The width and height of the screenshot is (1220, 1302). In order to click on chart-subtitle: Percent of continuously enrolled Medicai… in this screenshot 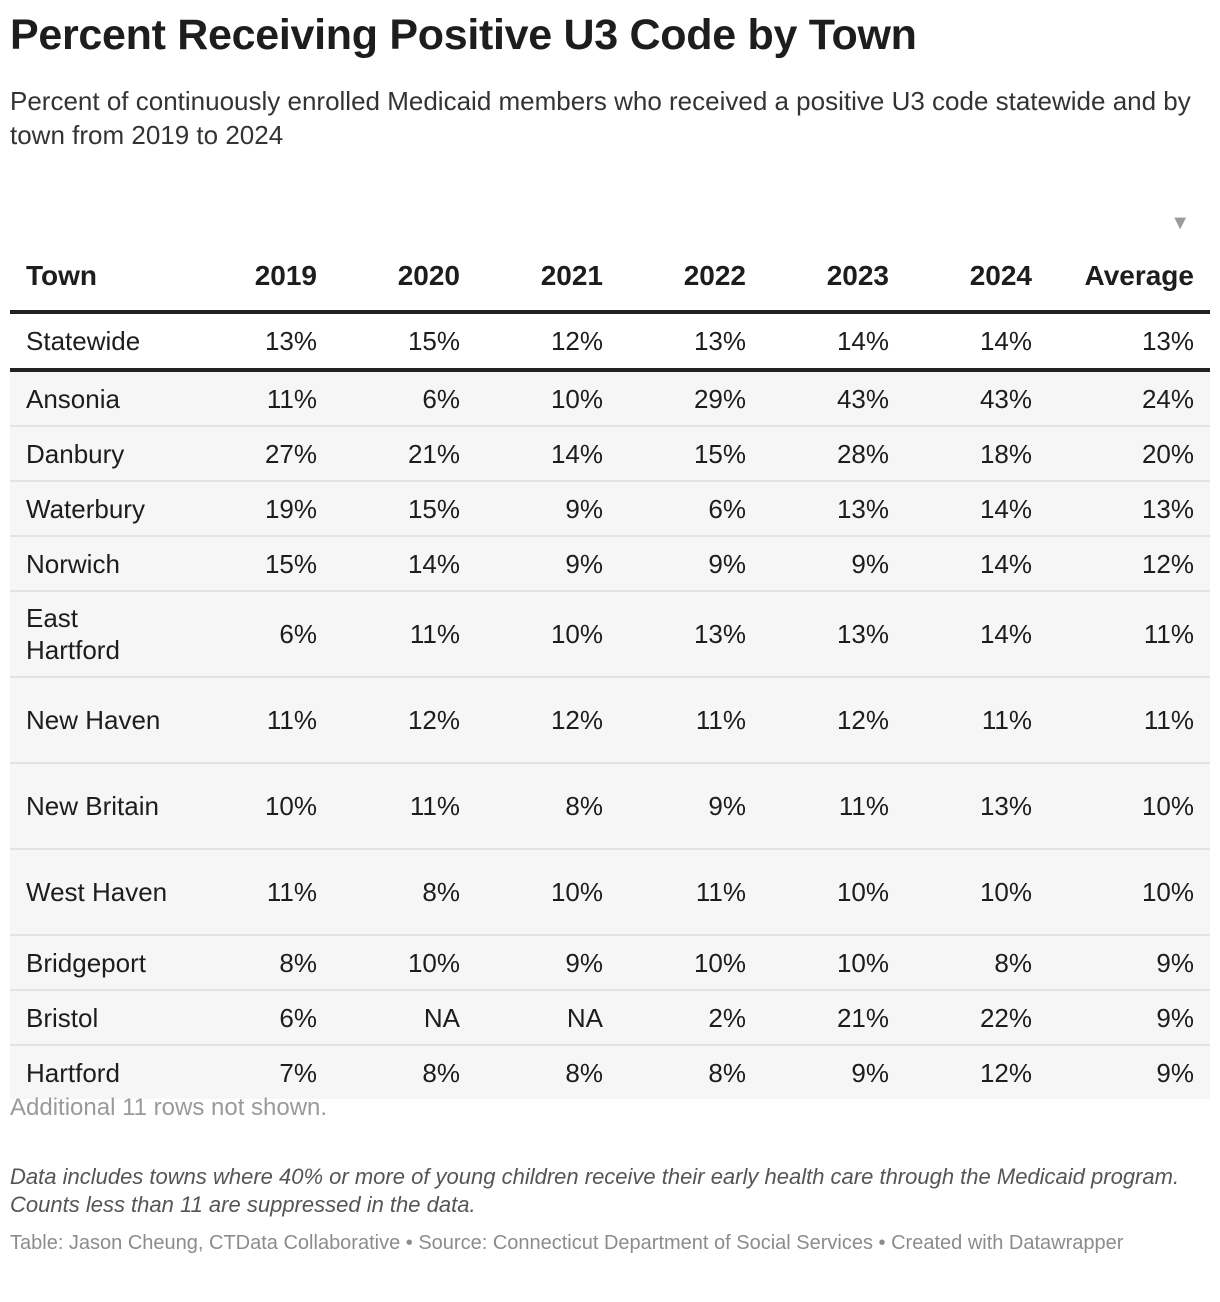, I will do `click(600, 118)`.